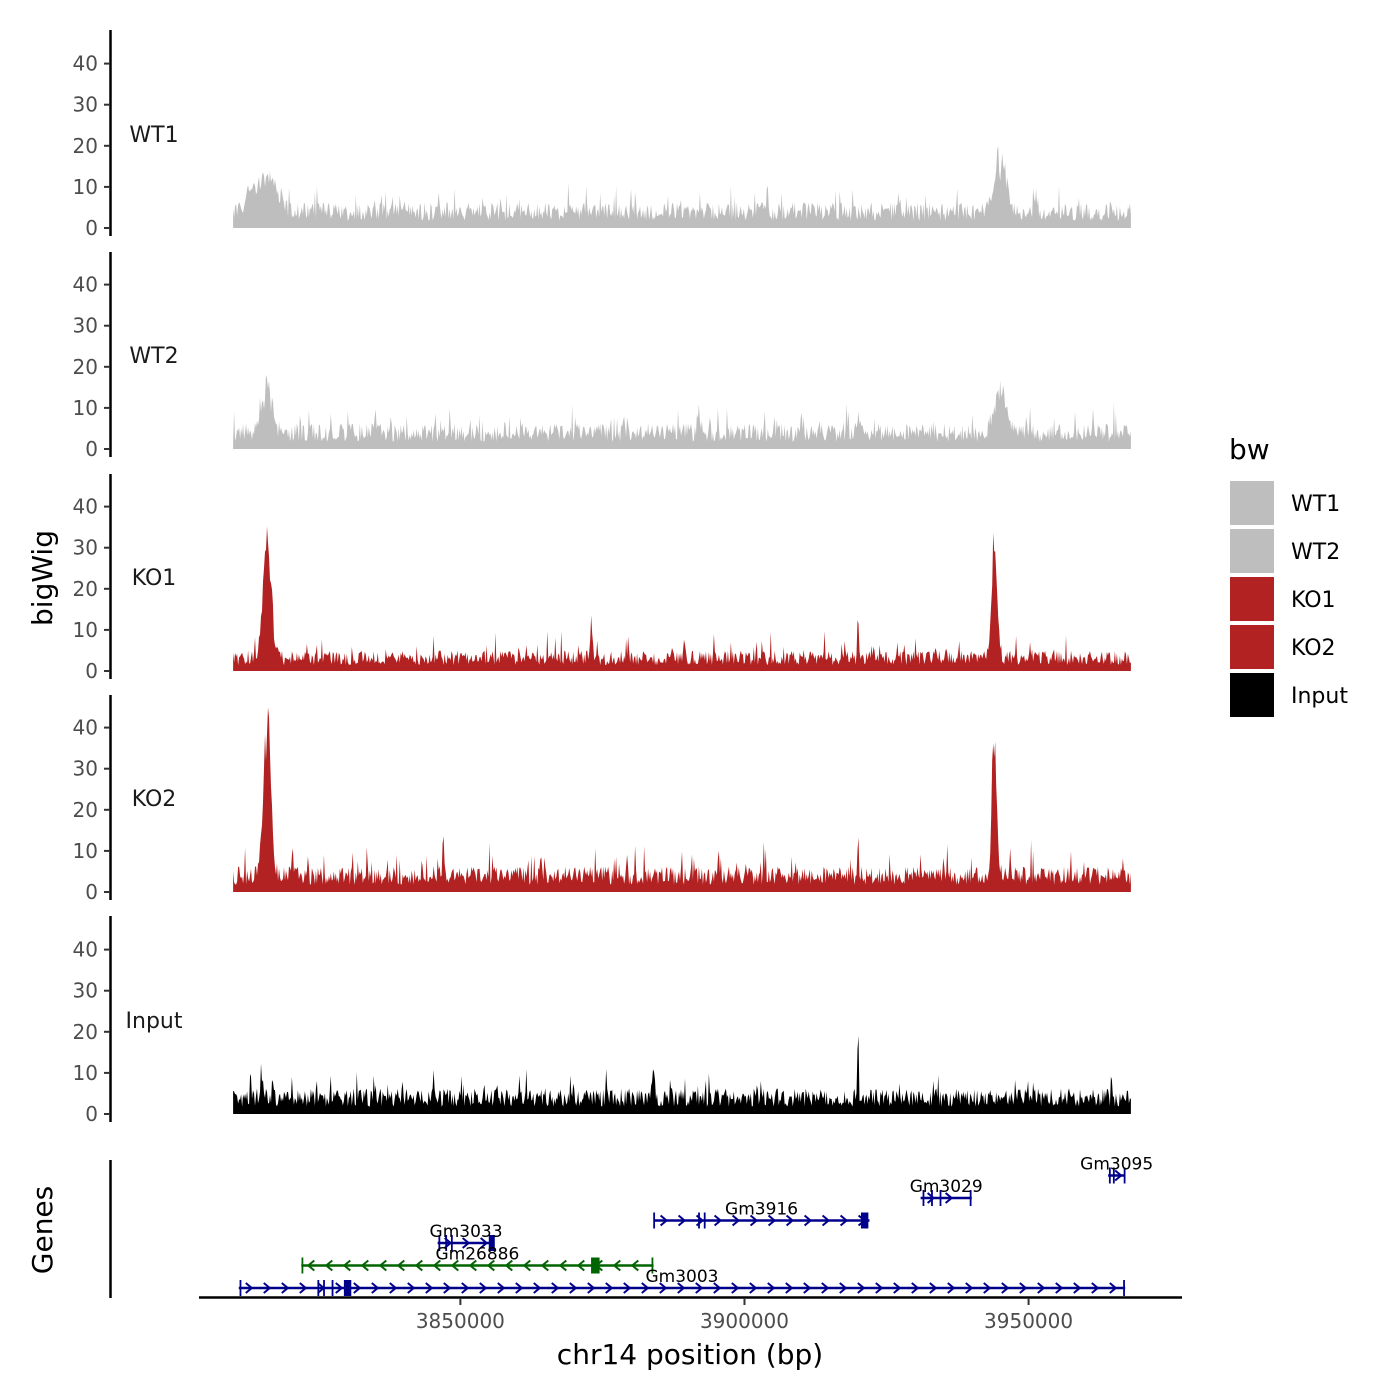  What do you see at coordinates (682, 1074) in the screenshot?
I see `coverage-area-input` at bounding box center [682, 1074].